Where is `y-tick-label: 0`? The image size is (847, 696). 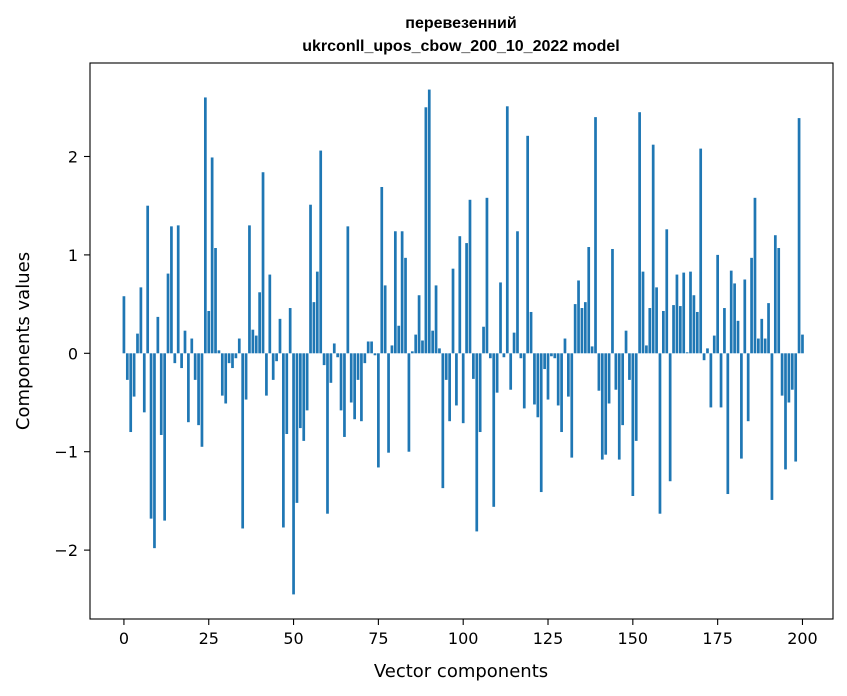 y-tick-label: 0 is located at coordinates (73, 353).